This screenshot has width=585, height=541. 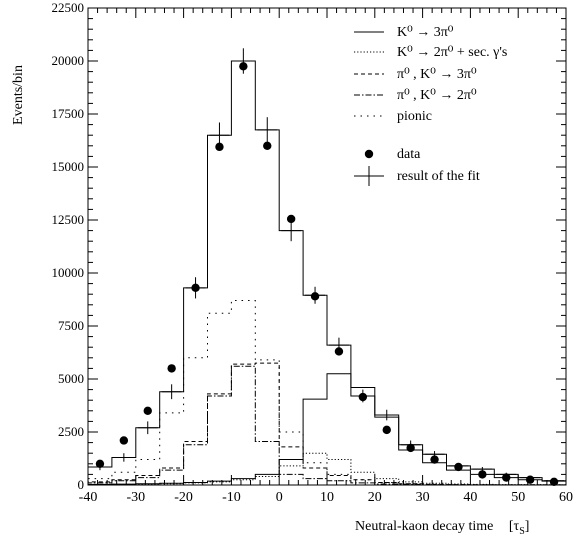 What do you see at coordinates (68, 166) in the screenshot?
I see `y-tick-label: 15000` at bounding box center [68, 166].